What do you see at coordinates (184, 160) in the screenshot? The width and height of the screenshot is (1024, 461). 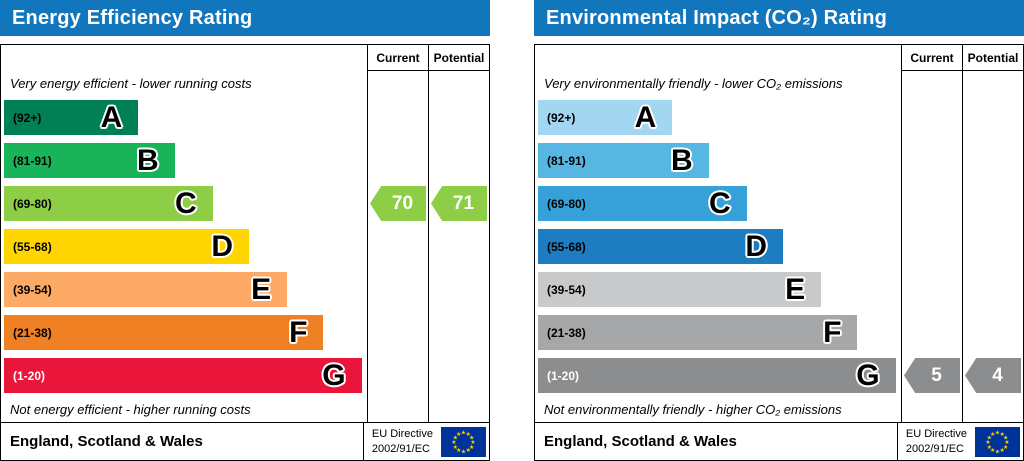 I see `band-row-b: (81-91) B` at bounding box center [184, 160].